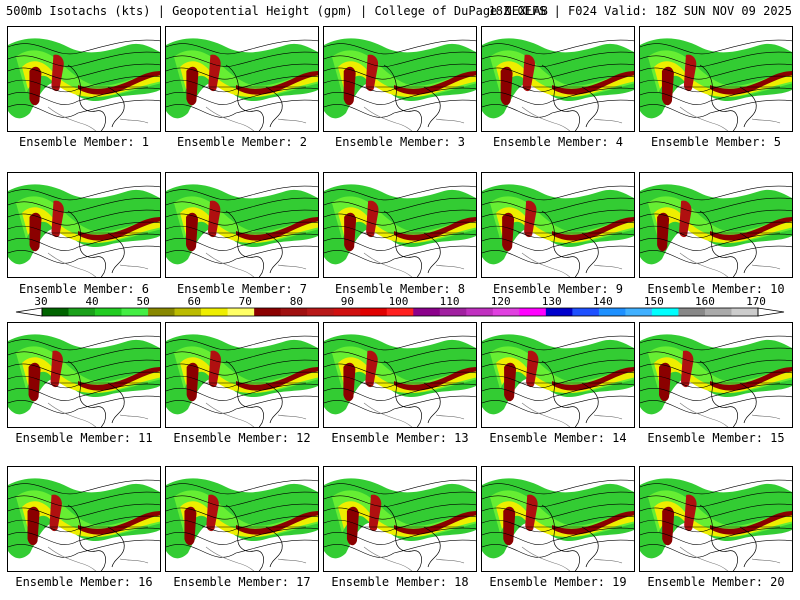 The image size is (800, 600). What do you see at coordinates (771, 312) in the screenshot?
I see `colorbar-arrow-right` at bounding box center [771, 312].